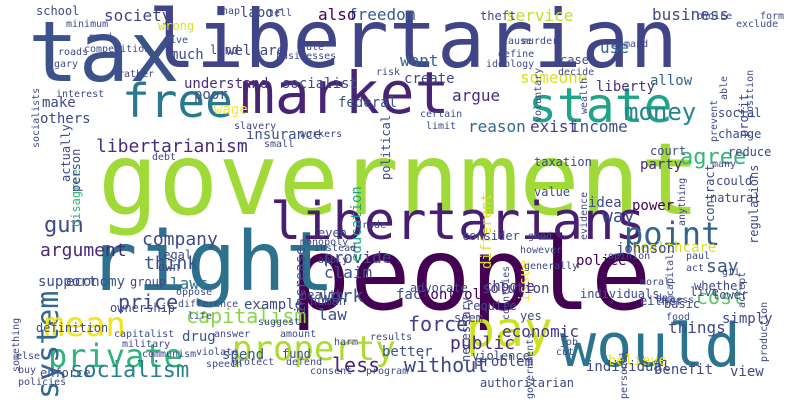 Image resolution: width=790 pixels, height=400 pixels. I want to click on word-wage: wage, so click(231, 110).